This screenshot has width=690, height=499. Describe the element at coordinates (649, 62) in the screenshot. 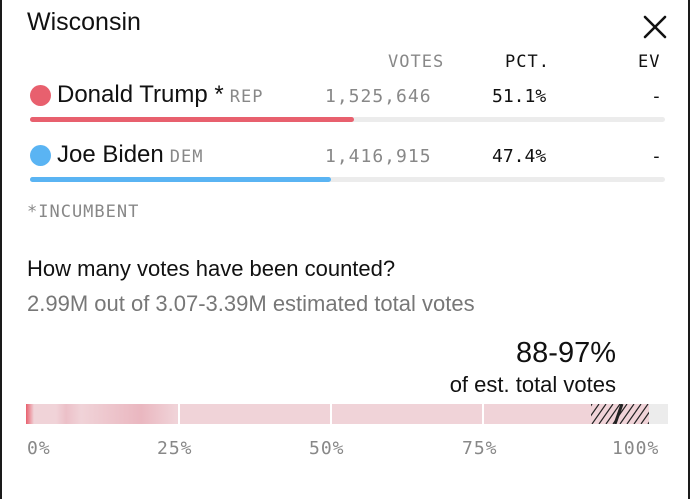

I see `ev-column-header: EV` at that location.